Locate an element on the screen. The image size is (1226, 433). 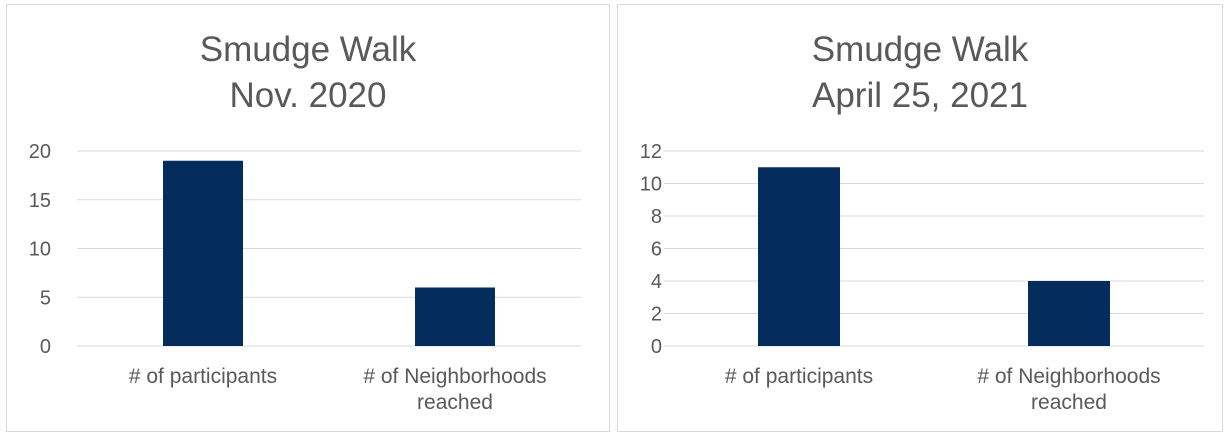
y-tick-label: 12 is located at coordinates (651, 152).